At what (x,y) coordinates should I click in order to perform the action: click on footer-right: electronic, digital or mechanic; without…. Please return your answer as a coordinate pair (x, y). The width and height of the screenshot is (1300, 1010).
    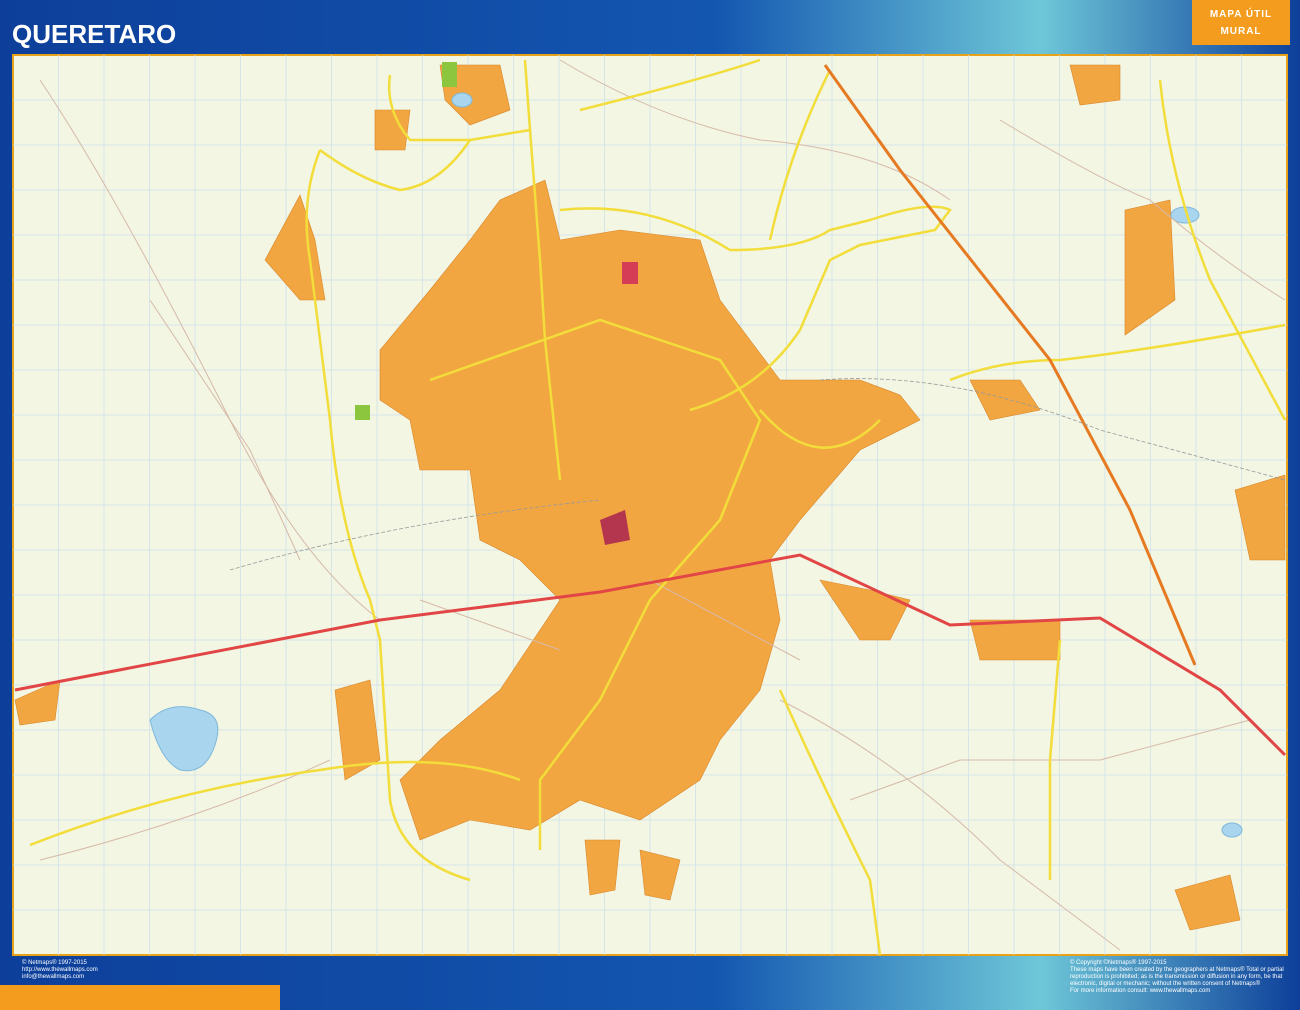
    Looking at the image, I should click on (1165, 983).